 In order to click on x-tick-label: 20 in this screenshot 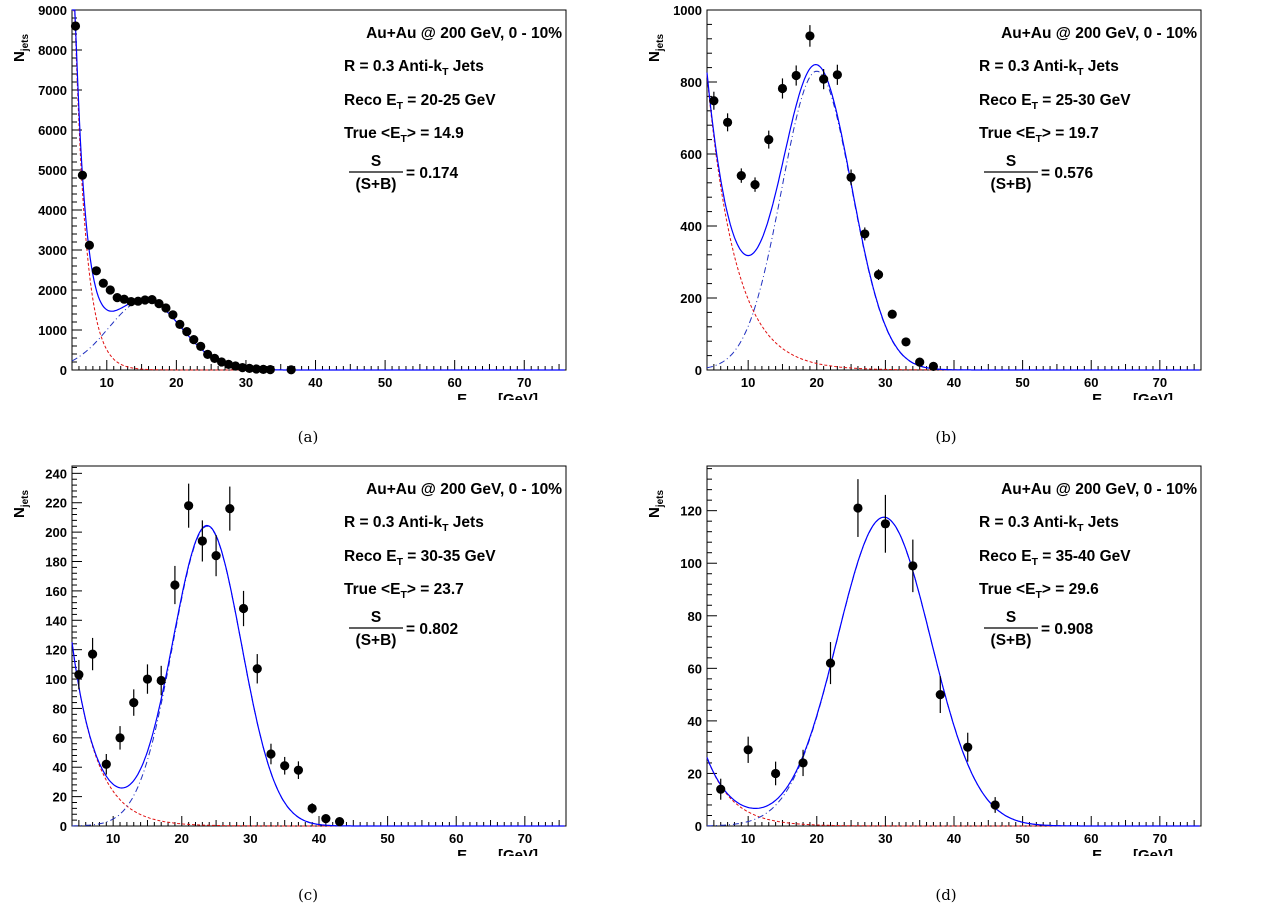, I will do `click(817, 382)`.